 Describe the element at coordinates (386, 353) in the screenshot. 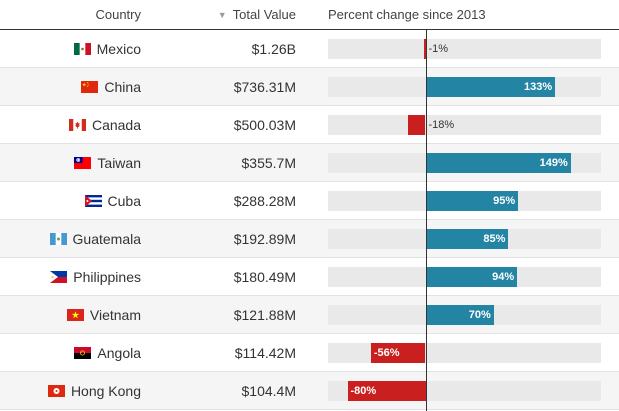

I see `data-label: -56%` at that location.